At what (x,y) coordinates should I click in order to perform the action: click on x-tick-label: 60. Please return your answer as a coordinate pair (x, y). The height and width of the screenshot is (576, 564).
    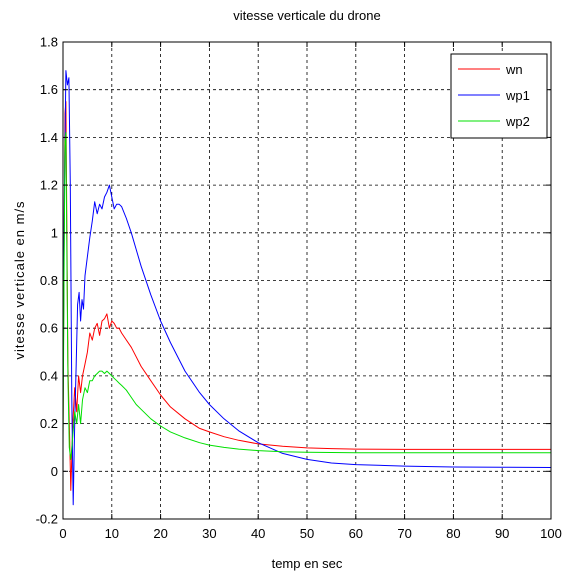
    Looking at the image, I should click on (356, 533).